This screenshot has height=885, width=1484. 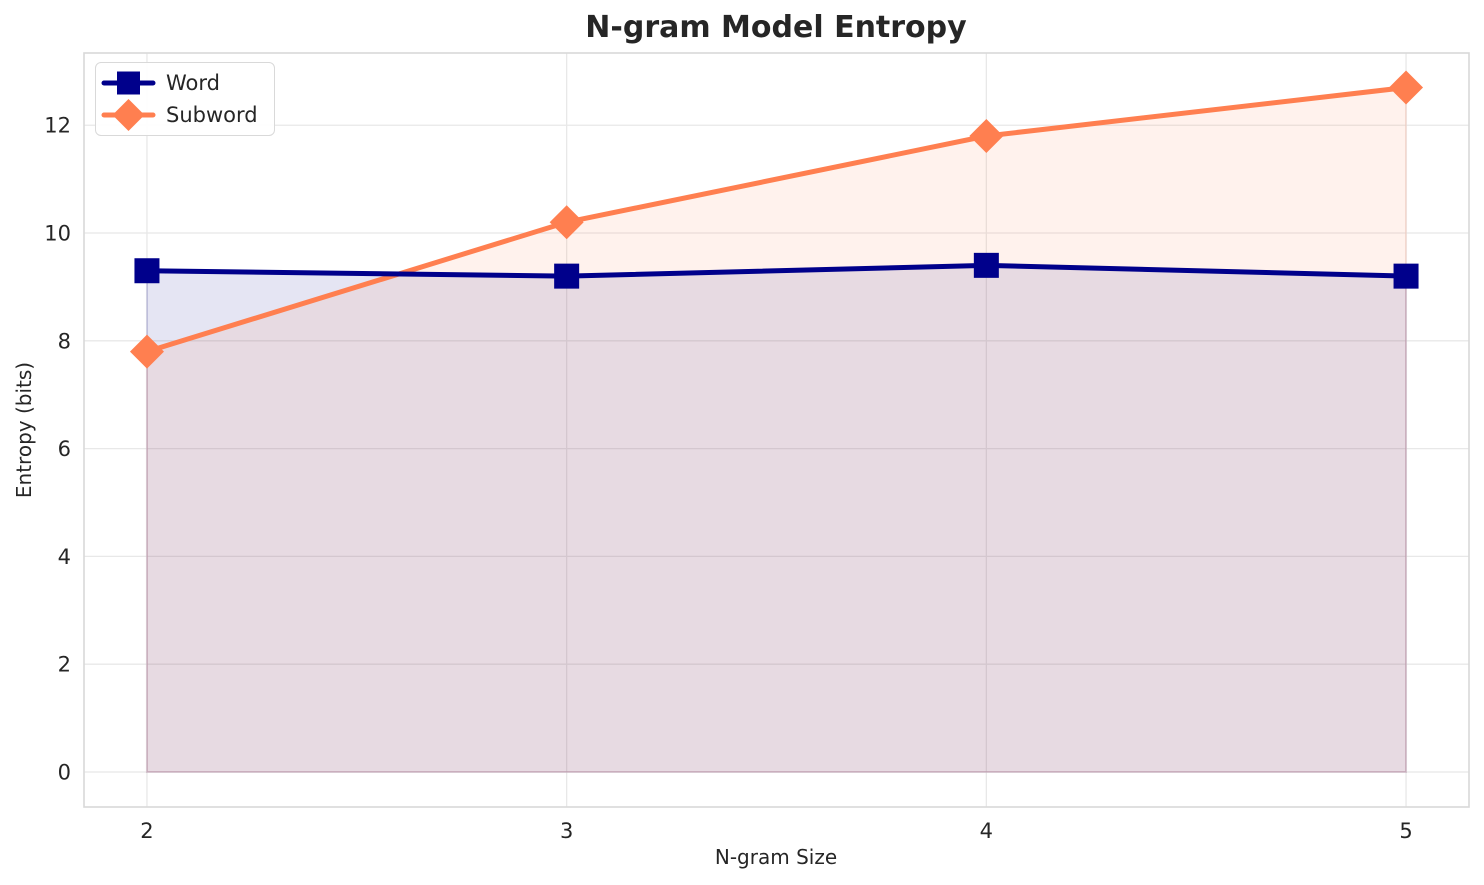 I want to click on legend-entry-subword: Subword, so click(x=179, y=115).